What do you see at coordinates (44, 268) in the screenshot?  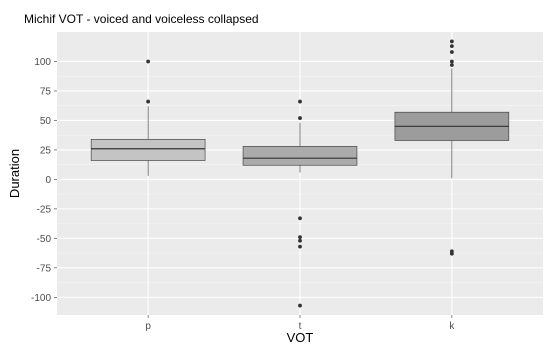 I see `y-tick-label: -75` at bounding box center [44, 268].